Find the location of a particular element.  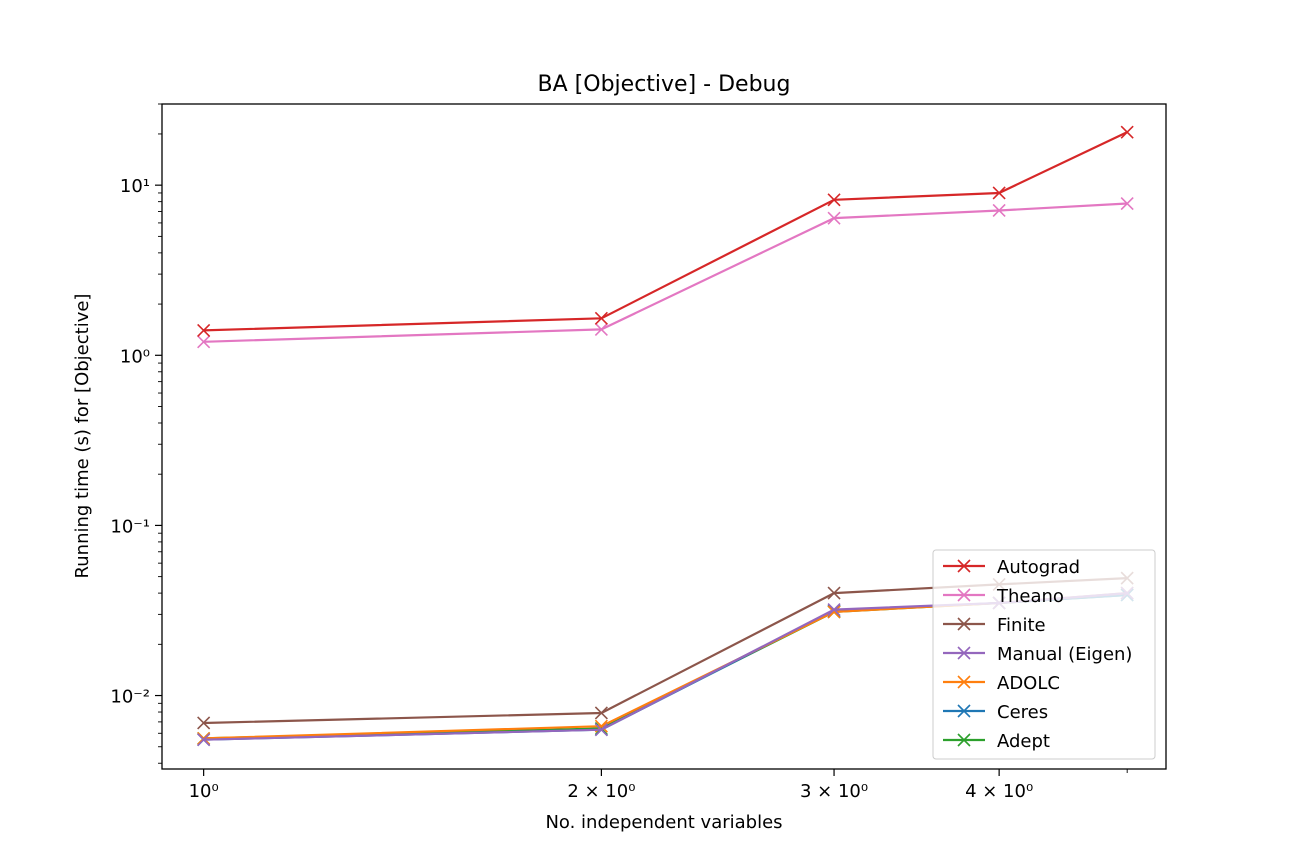

y-axis-ticks: 10⁻² 10⁻¹ 10⁰ 10¹ is located at coordinates (136, 442).